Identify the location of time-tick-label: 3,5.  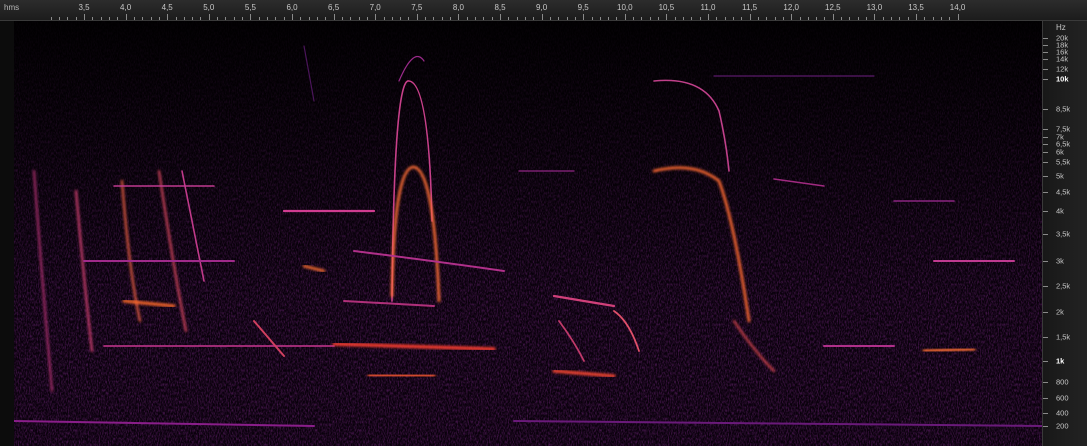
(84, 7).